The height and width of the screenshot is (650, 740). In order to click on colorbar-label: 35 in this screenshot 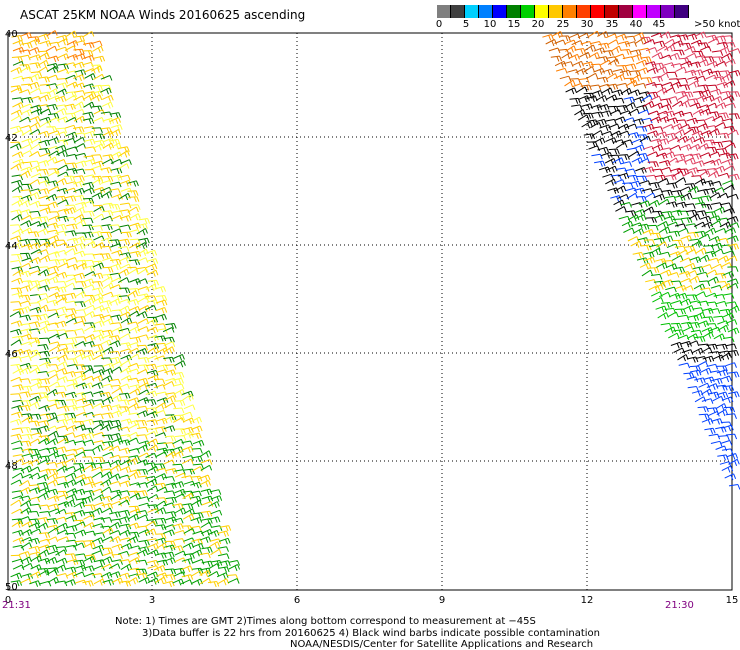, I will do `click(612, 24)`.